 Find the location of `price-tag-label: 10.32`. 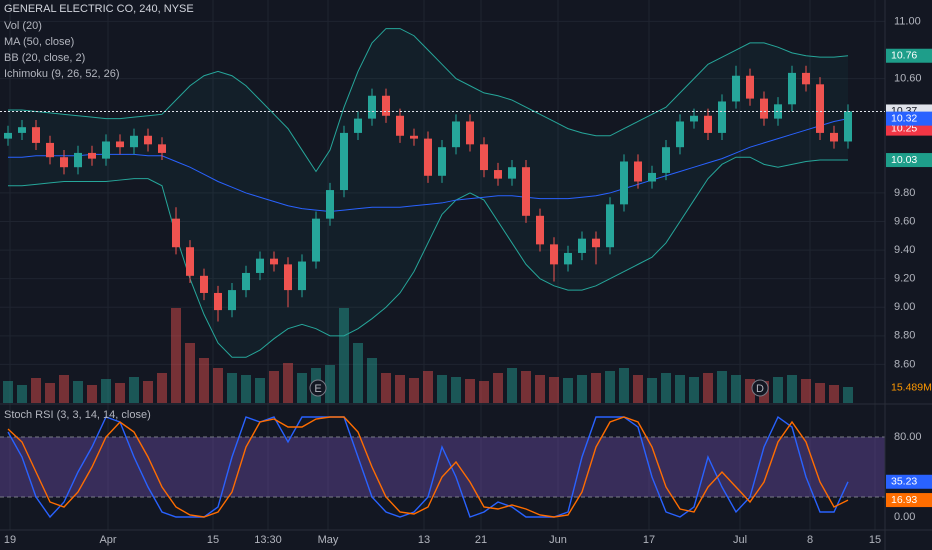

price-tag-label: 10.32 is located at coordinates (904, 118).